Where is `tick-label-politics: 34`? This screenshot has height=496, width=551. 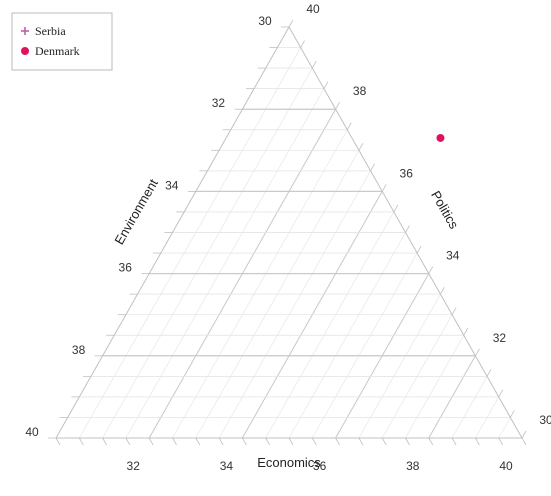
tick-label-politics: 34 is located at coordinates (453, 256).